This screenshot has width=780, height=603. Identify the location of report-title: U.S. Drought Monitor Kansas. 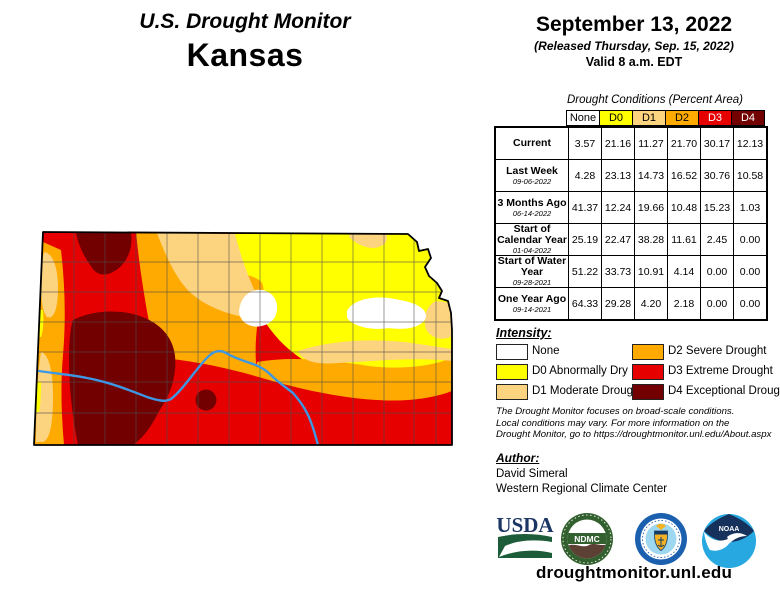
(245, 42).